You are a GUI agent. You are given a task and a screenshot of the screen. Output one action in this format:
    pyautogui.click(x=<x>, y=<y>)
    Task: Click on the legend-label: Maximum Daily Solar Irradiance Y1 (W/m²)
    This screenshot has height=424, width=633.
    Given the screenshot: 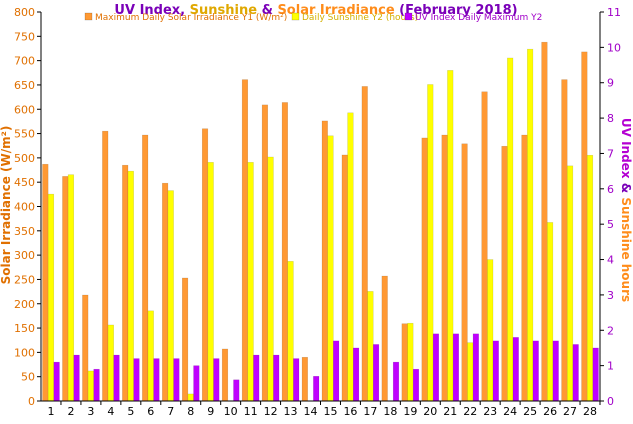 What is the action you would take?
    pyautogui.click(x=191, y=18)
    